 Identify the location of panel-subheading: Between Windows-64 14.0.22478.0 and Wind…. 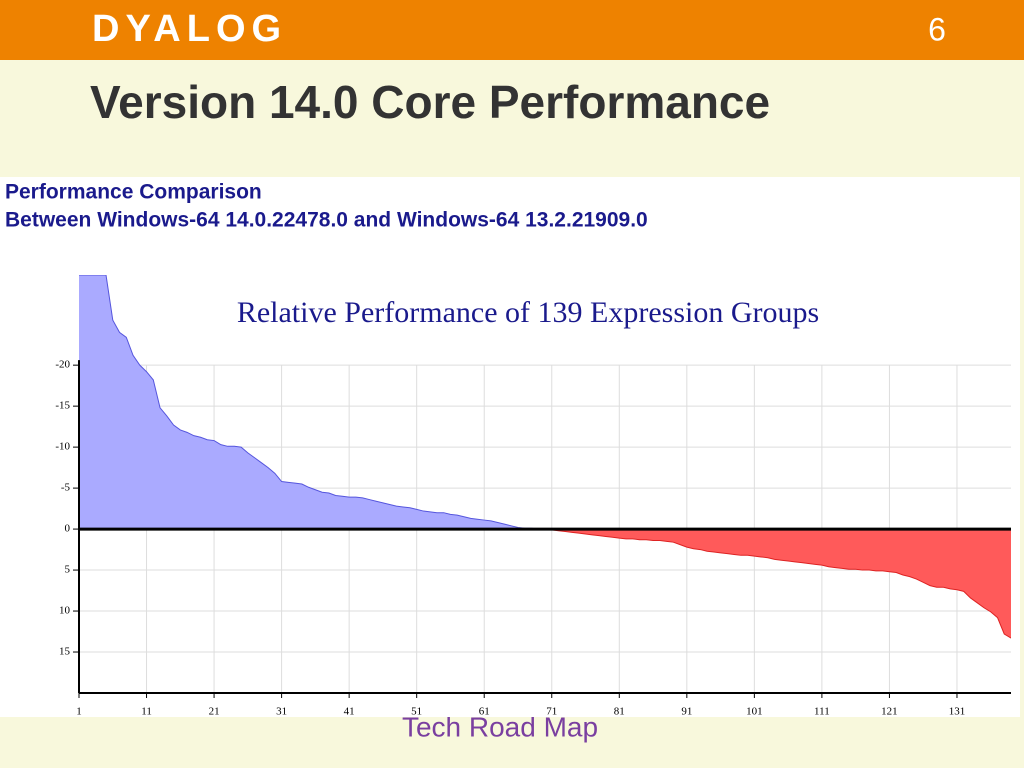
(326, 220).